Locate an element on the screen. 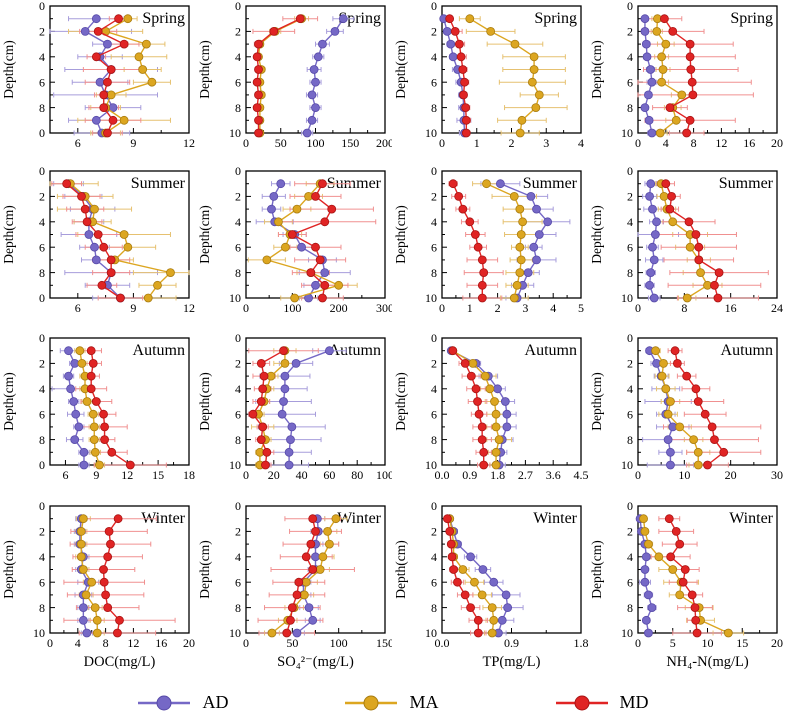  x-axis-label: NH₄-N(mg/L) is located at coordinates (707, 662).